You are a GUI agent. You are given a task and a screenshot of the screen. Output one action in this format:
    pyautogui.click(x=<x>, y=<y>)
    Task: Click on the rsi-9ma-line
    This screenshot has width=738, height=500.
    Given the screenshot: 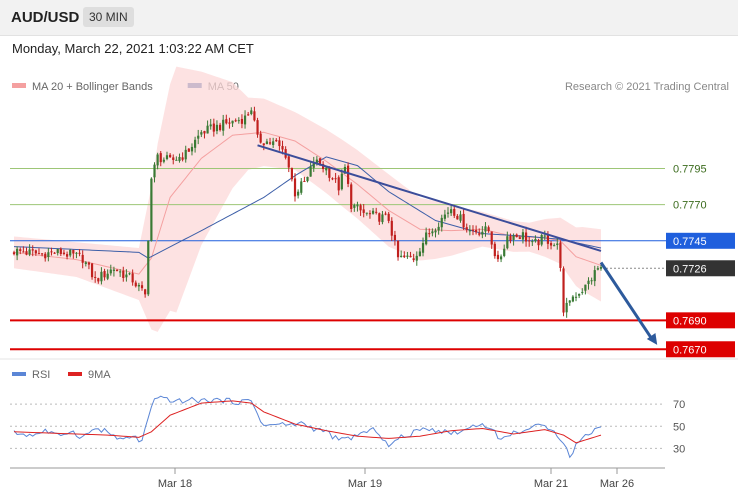 What is the action you would take?
    pyautogui.click(x=307, y=422)
    